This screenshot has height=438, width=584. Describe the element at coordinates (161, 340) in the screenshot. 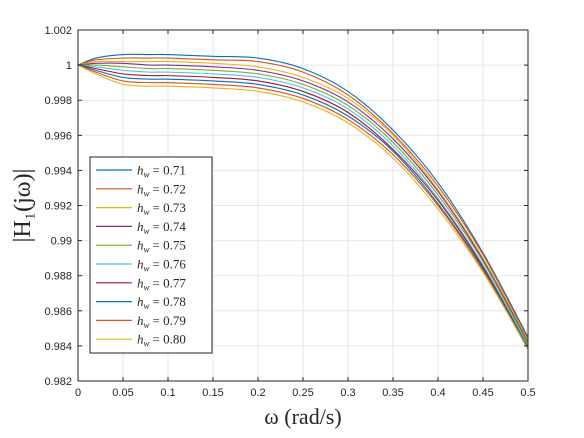

I see `legend-entry-label: hw = 0.80` at that location.